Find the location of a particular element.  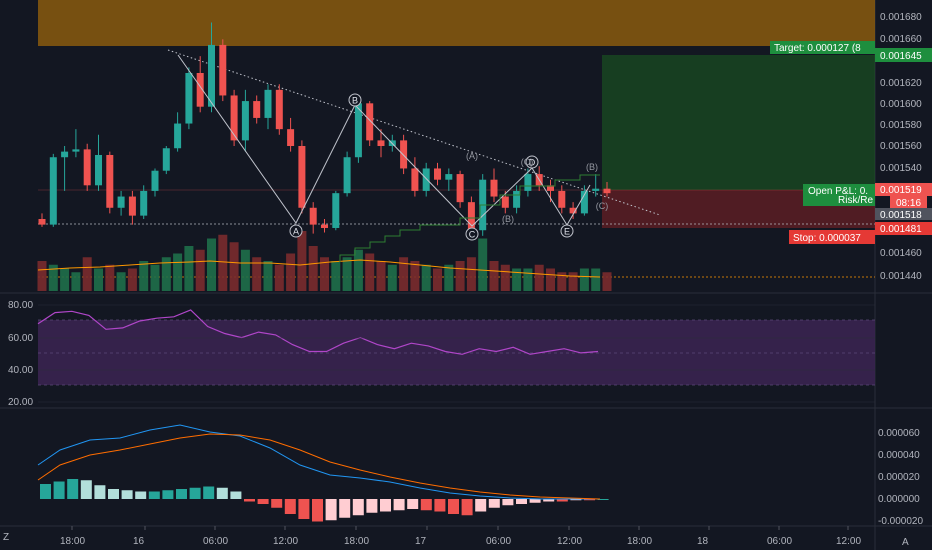

macd-line is located at coordinates (318, 462).